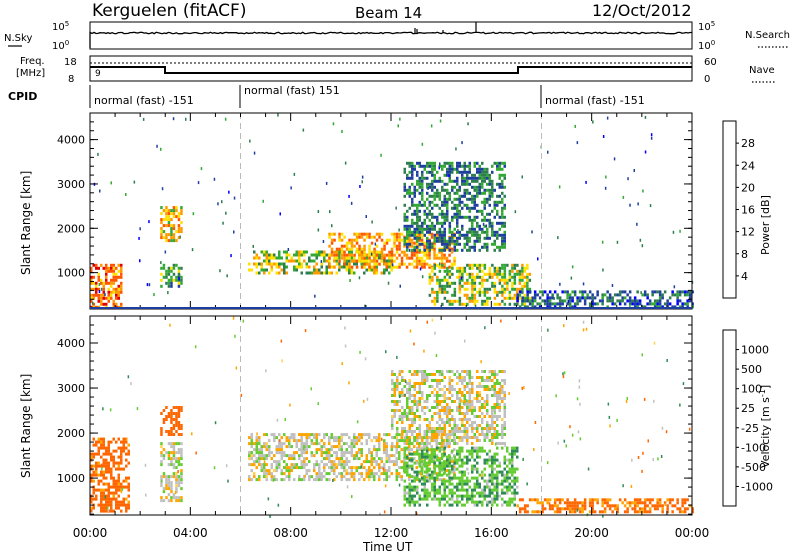 The image size is (800, 554). Describe the element at coordinates (290, 533) in the screenshot. I see `xtick-label-2: 08:00` at that location.